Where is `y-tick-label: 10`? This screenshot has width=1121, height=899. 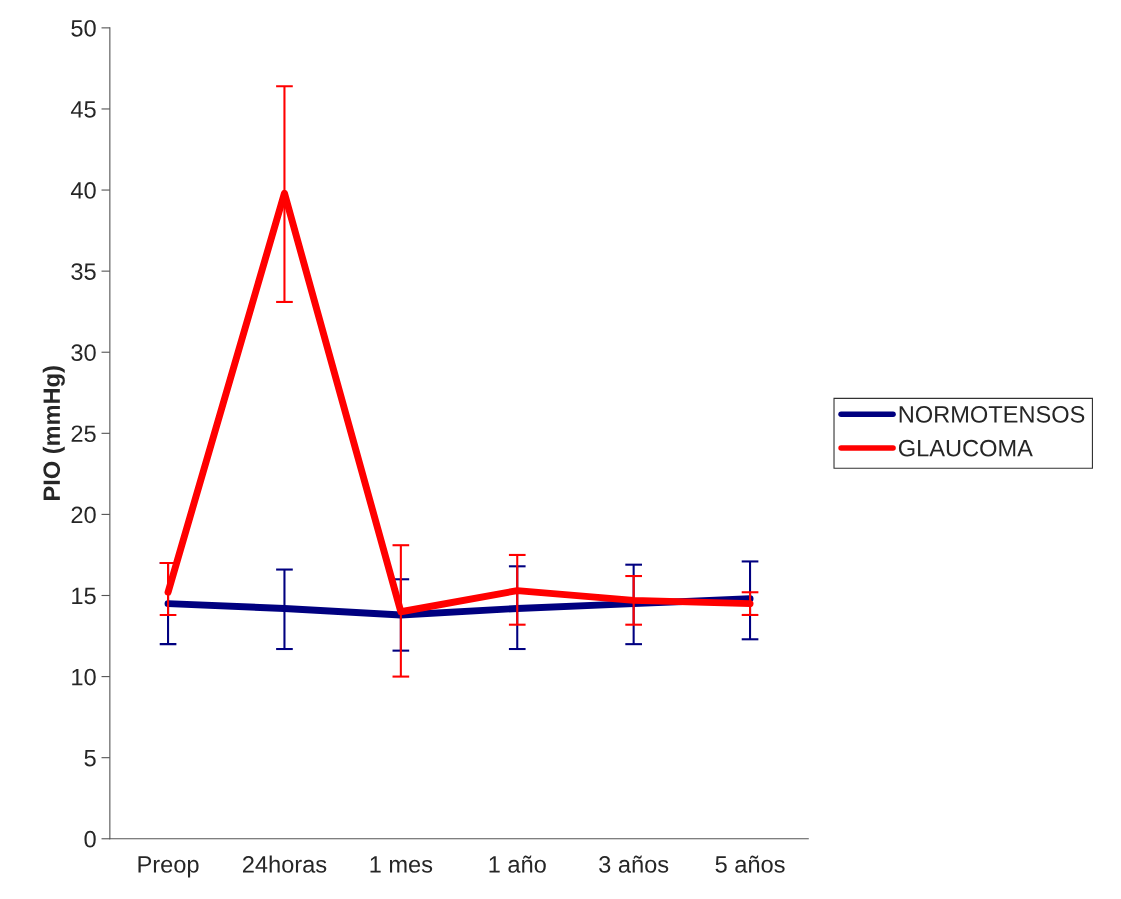 y-tick-label: 10 is located at coordinates (84, 677).